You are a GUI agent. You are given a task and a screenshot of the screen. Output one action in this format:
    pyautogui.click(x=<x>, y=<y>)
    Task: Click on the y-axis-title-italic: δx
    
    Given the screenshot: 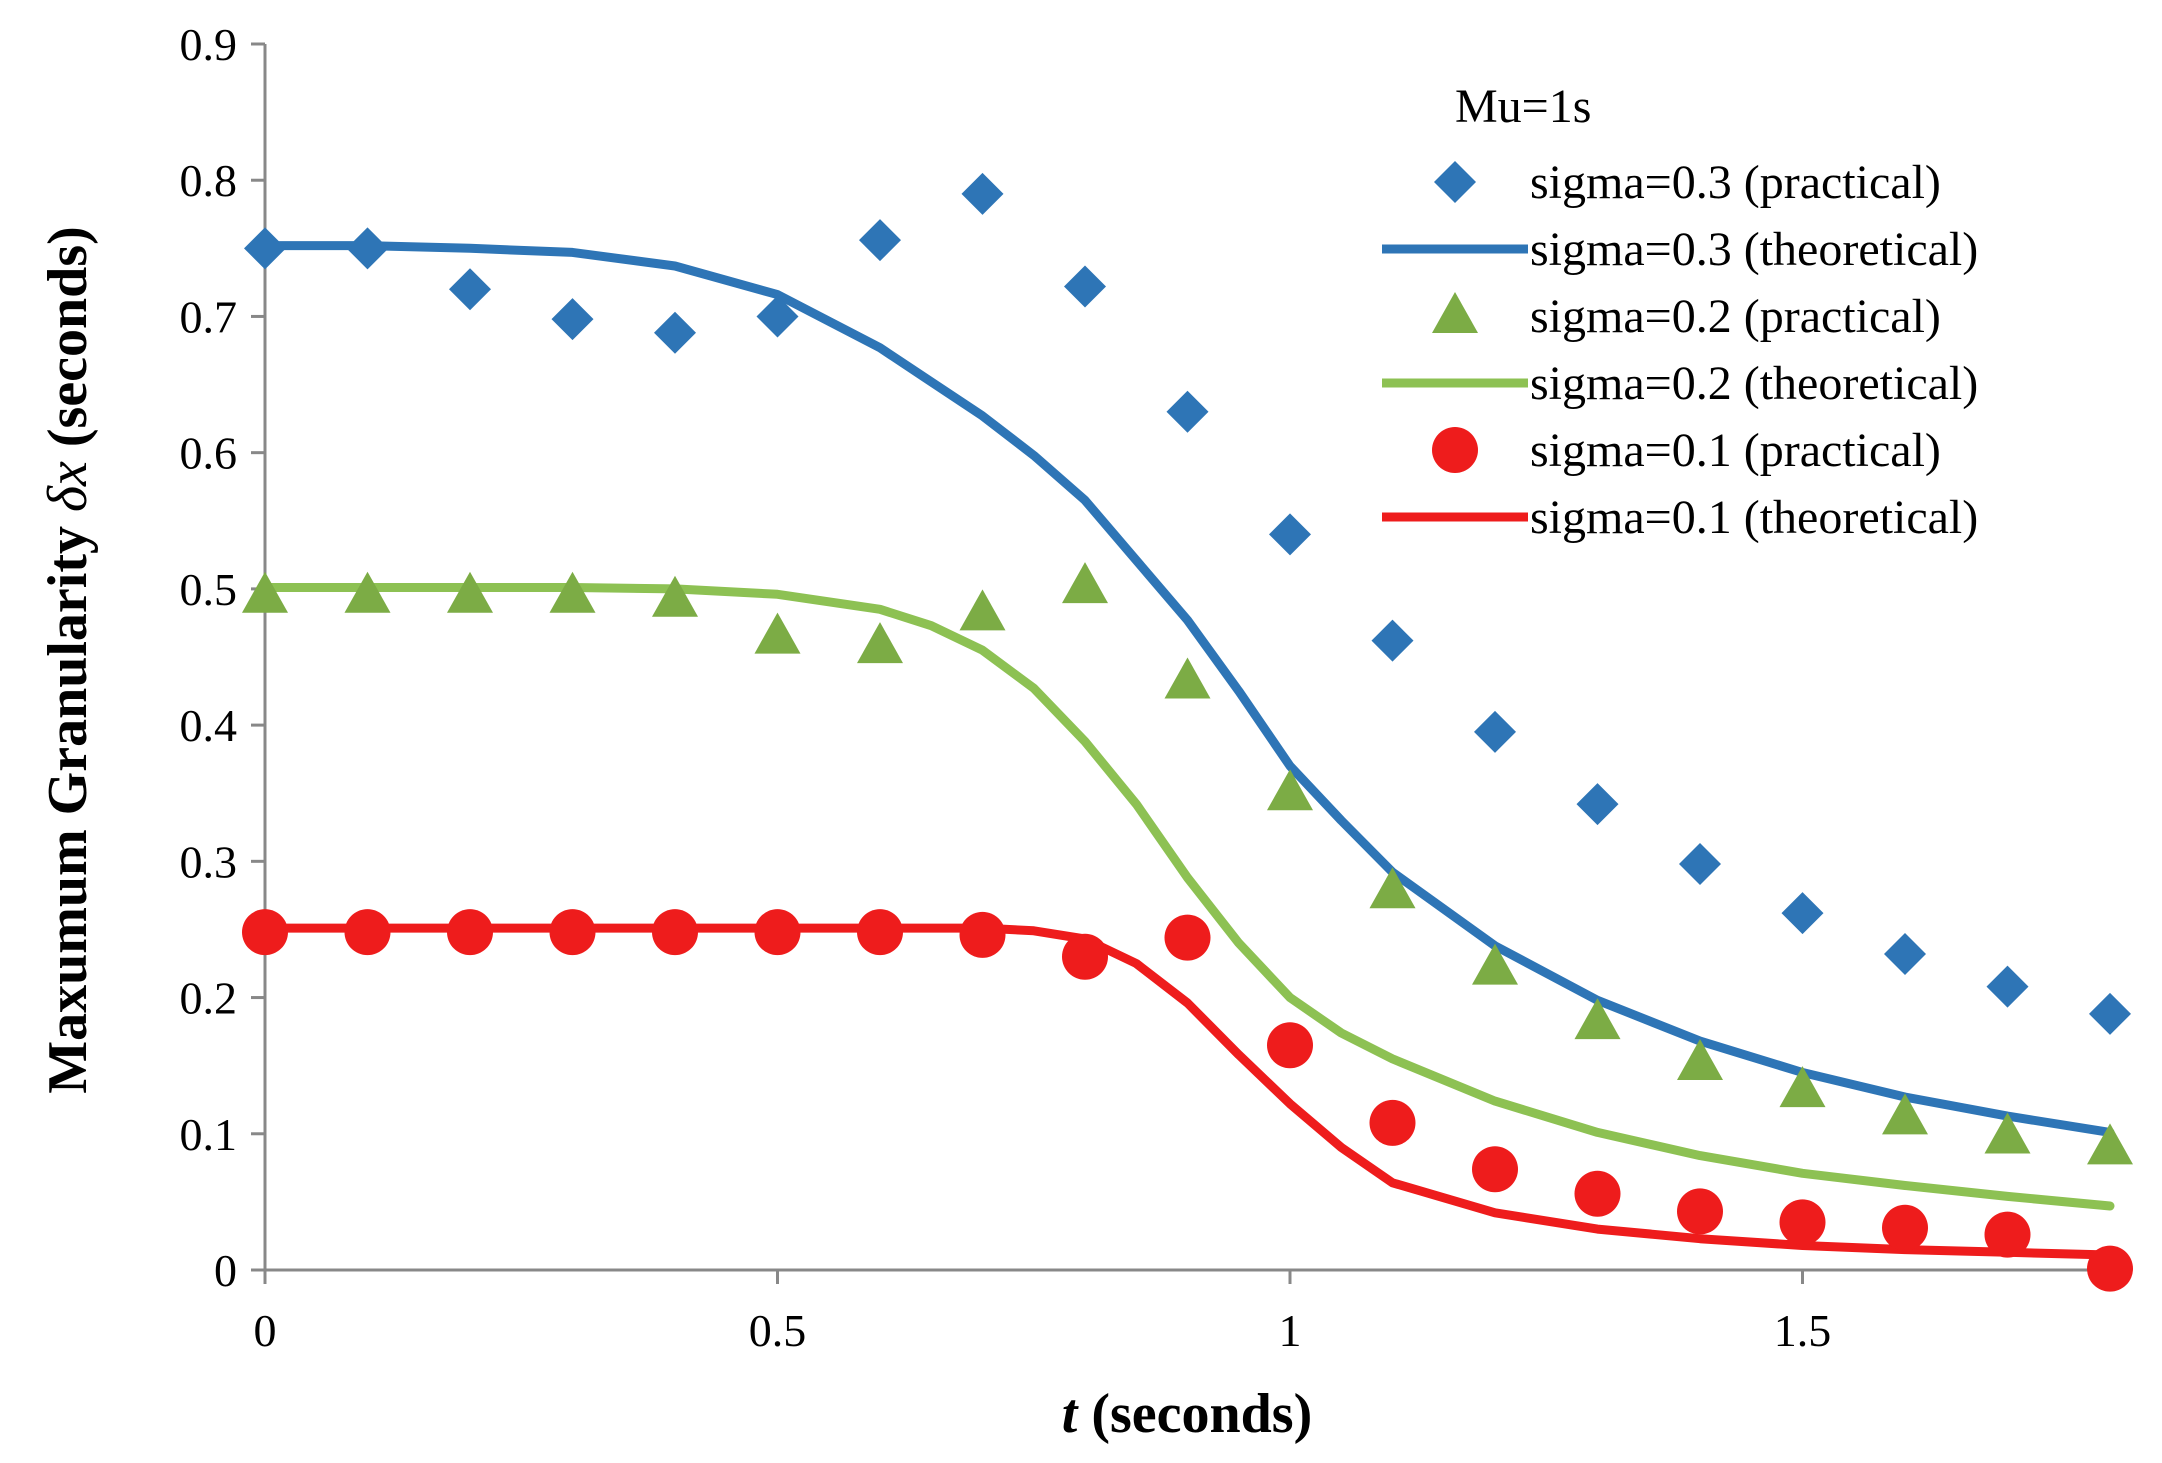 What is the action you would take?
    pyautogui.click(x=68, y=486)
    